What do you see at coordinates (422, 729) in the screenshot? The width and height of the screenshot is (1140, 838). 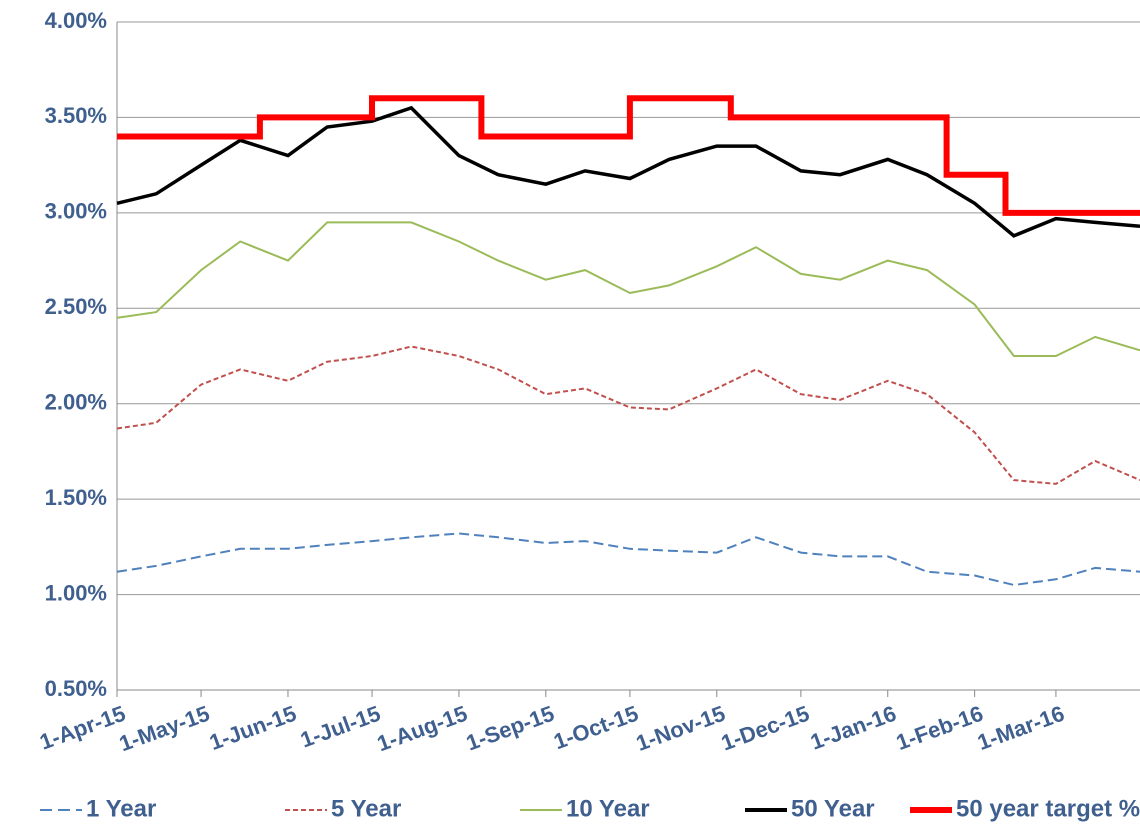 I see `x-tick-label: 1-Aug-15` at bounding box center [422, 729].